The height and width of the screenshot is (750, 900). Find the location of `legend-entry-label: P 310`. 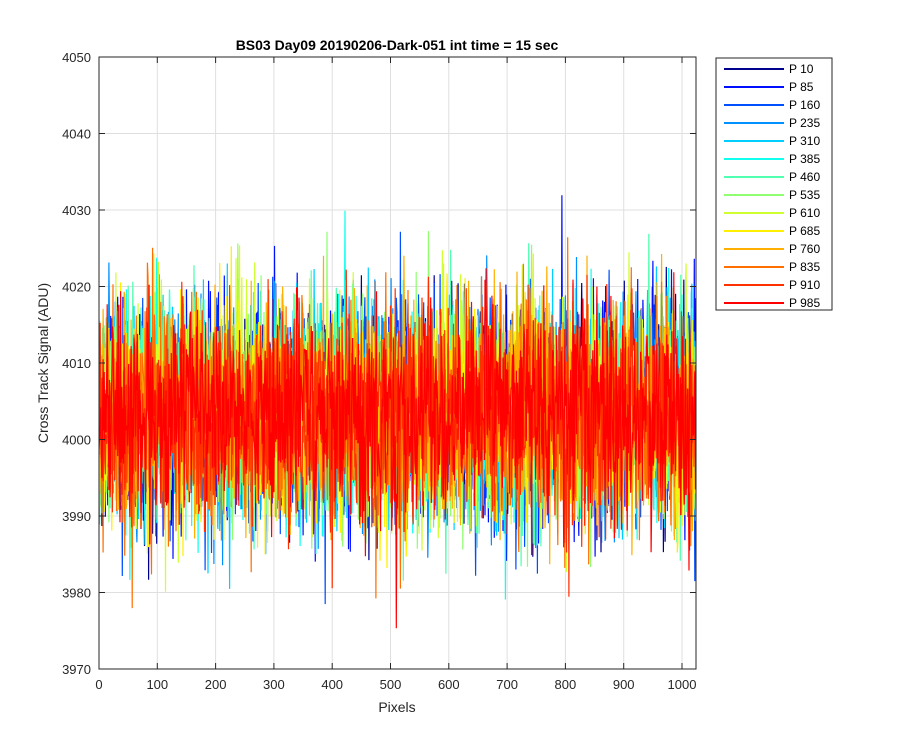

legend-entry-label: P 310 is located at coordinates (804, 141).